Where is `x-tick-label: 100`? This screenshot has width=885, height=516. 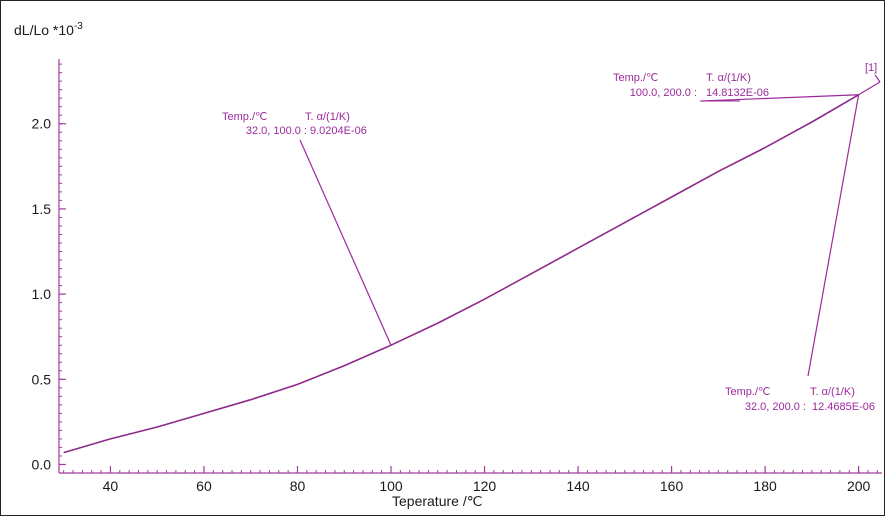
x-tick-label: 100 is located at coordinates (391, 486).